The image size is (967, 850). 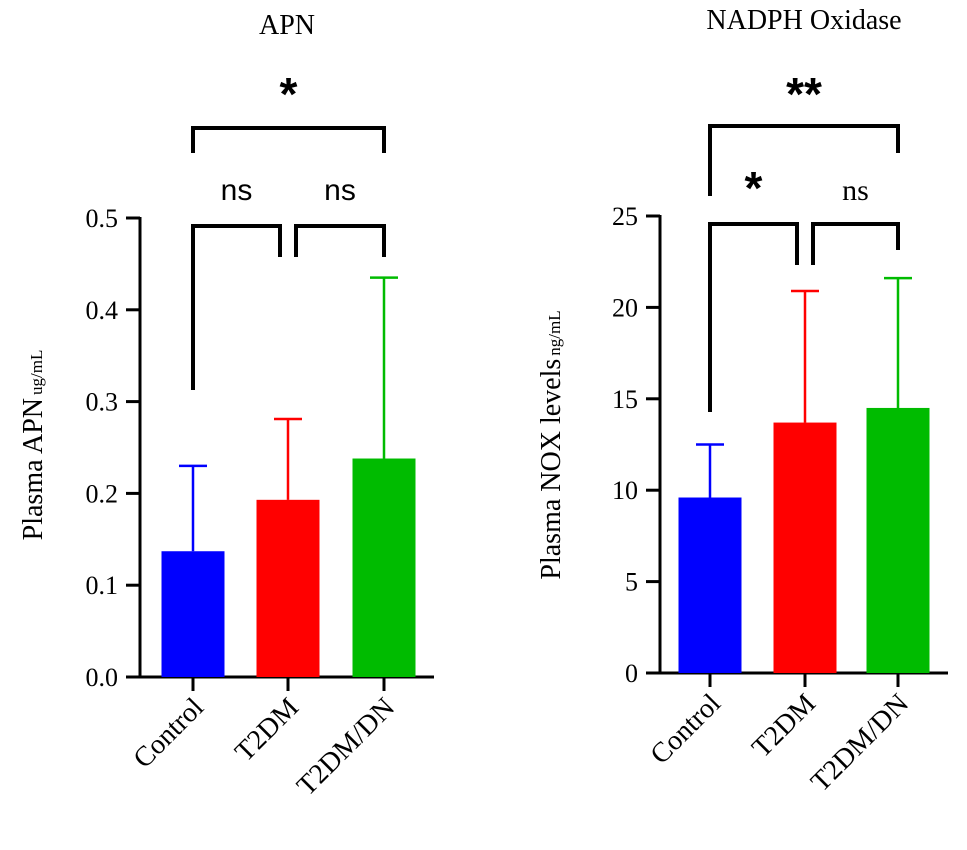 What do you see at coordinates (288, 476) in the screenshot?
I see `bars-apn` at bounding box center [288, 476].